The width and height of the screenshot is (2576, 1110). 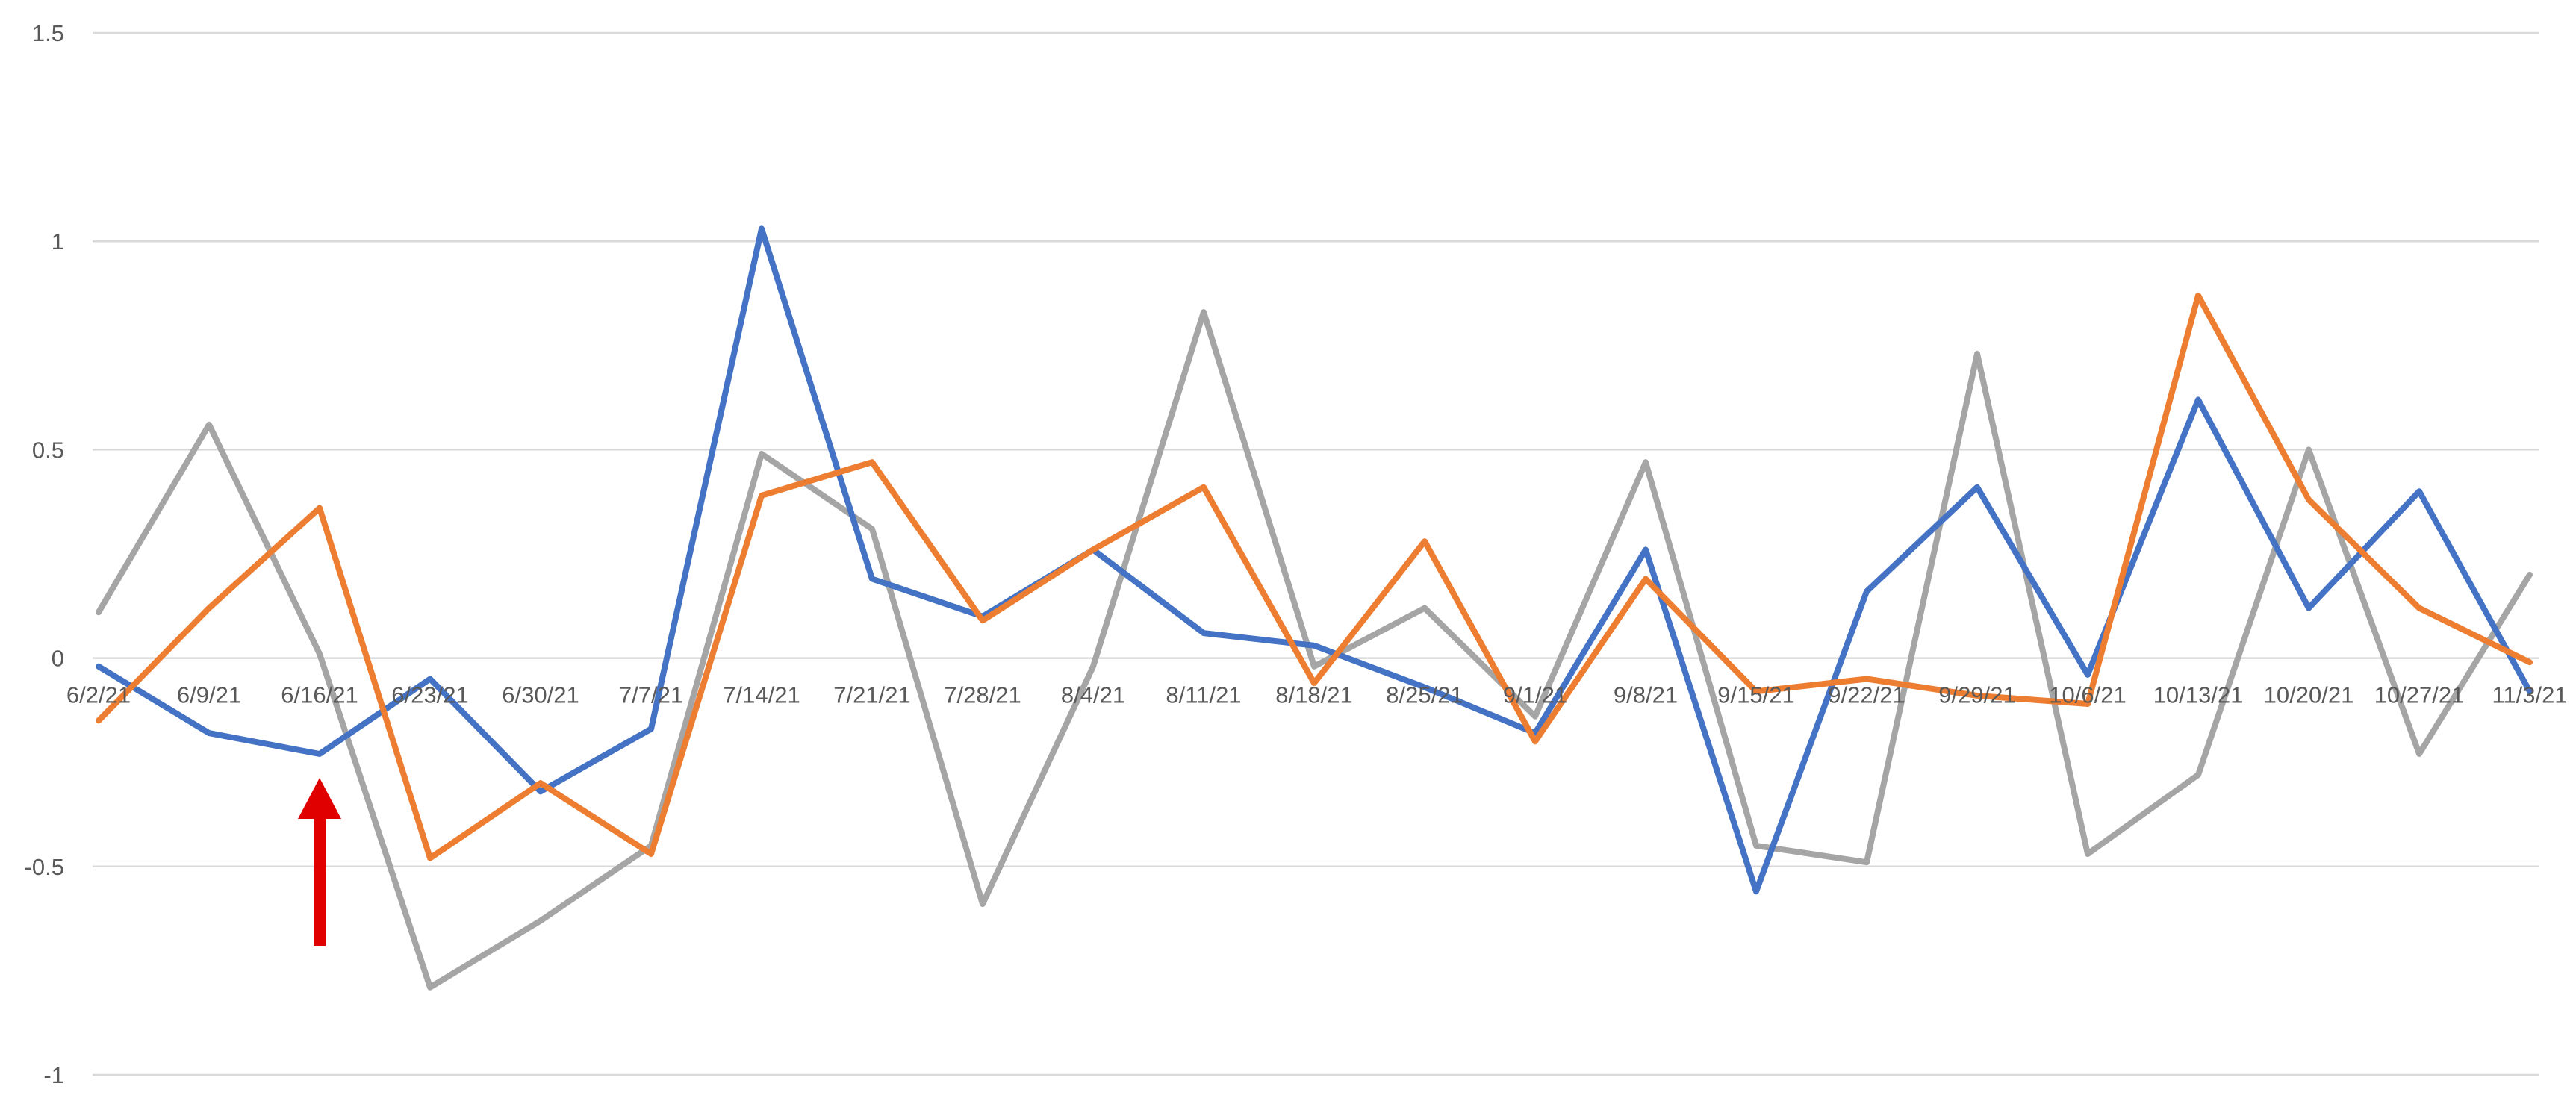 What do you see at coordinates (209, 695) in the screenshot?
I see `x-tick-label: 6/9/21` at bounding box center [209, 695].